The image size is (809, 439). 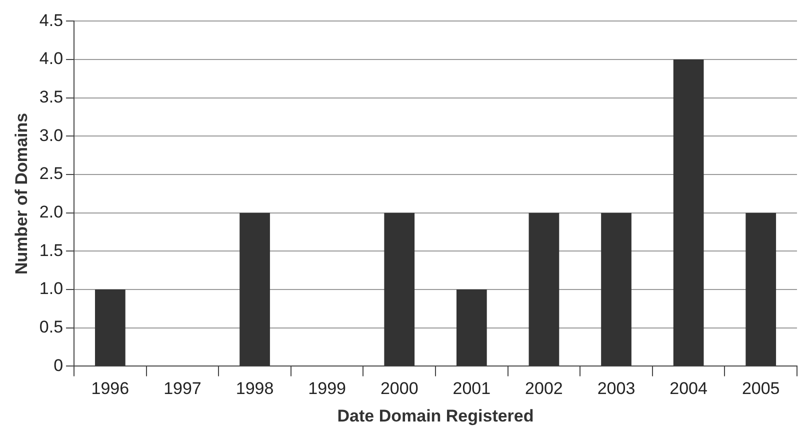 What do you see at coordinates (51, 288) in the screenshot?
I see `y-tick-label: 1.0` at bounding box center [51, 288].